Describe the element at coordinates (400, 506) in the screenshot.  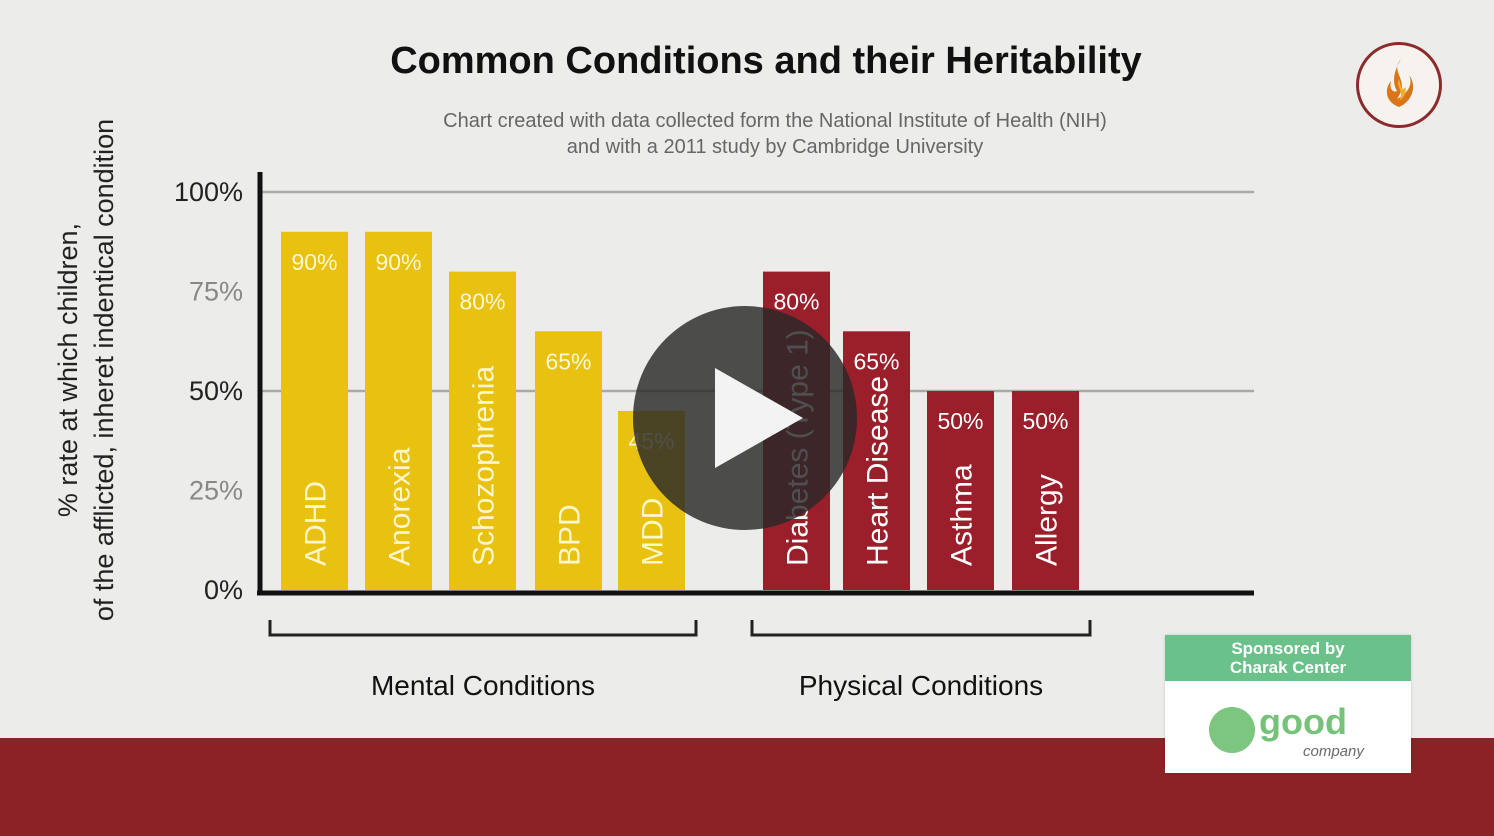
I see `bar-category-label: Anorexia` at that location.